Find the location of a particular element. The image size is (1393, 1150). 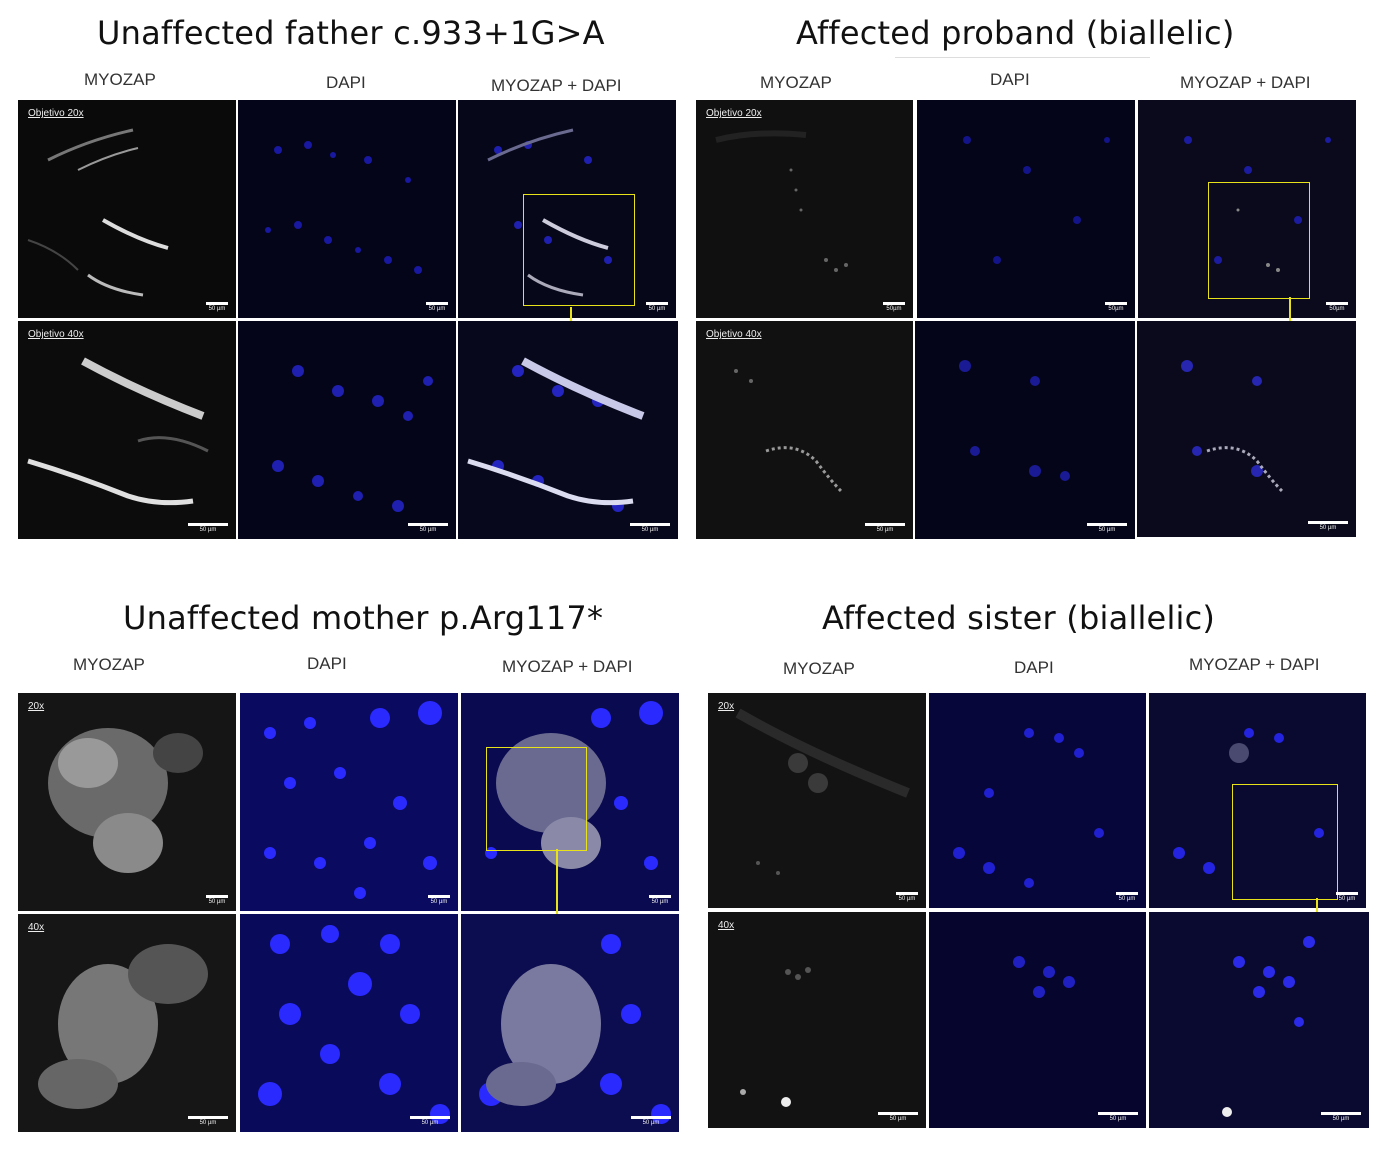

micrograph-proband-40x-myozap: Objetivo 40x 50 µm is located at coordinates (804, 430).